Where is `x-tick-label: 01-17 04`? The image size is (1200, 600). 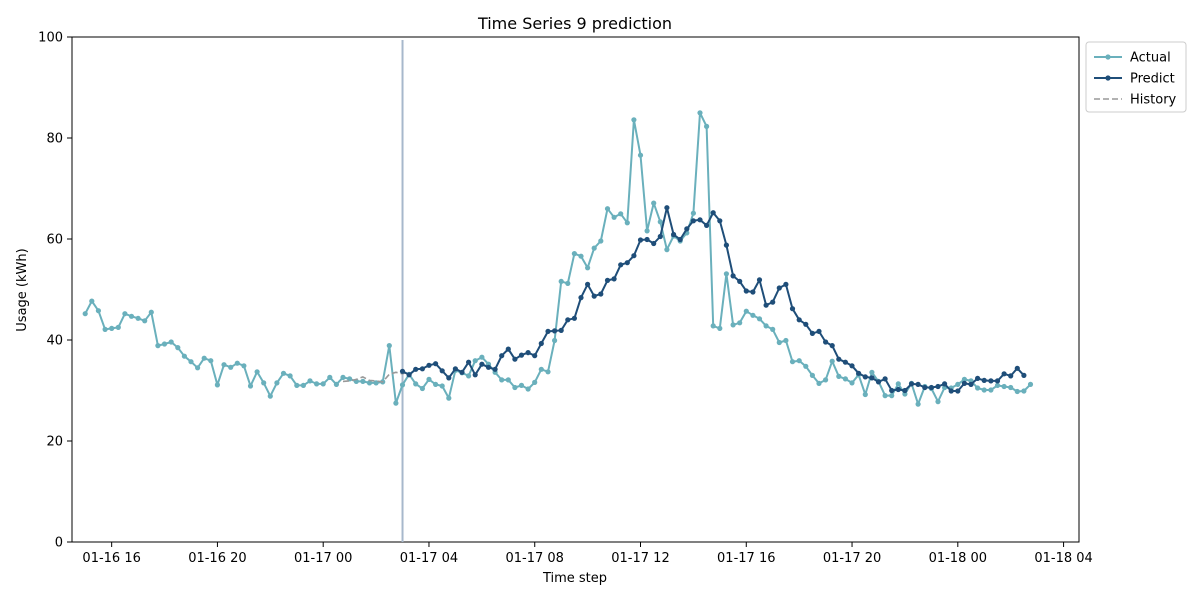 x-tick-label: 01-17 04 is located at coordinates (429, 558).